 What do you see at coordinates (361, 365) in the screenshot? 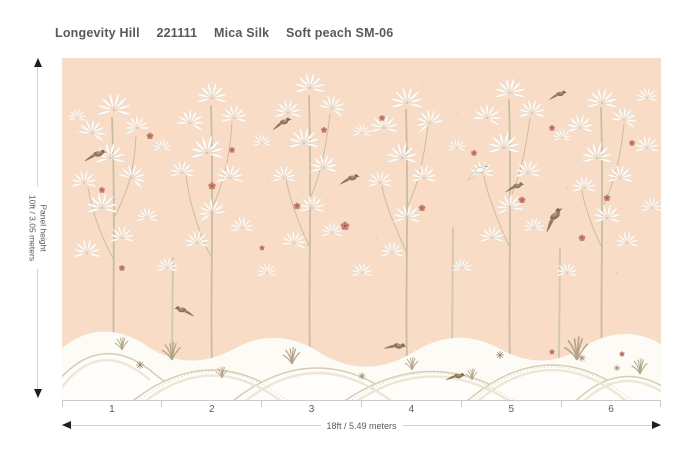
I see `mural-hills` at bounding box center [361, 365].